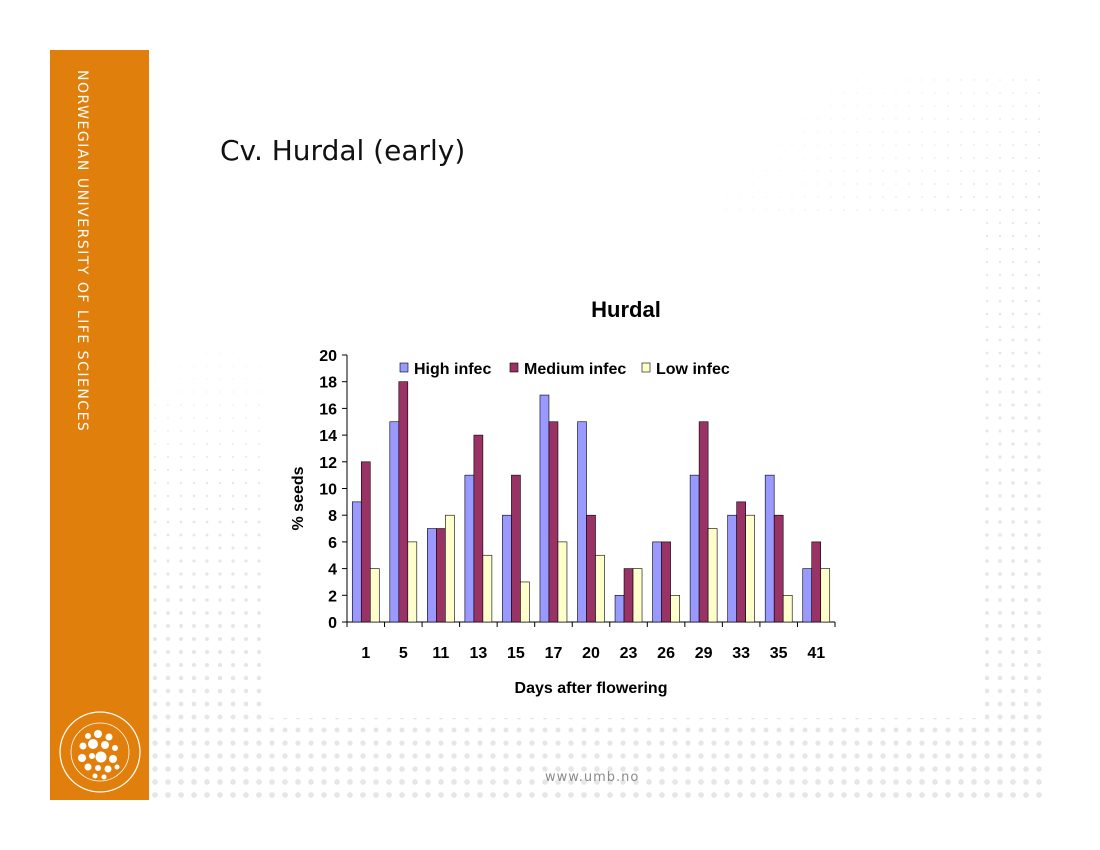  I want to click on university-logo-icon, so click(100, 752).